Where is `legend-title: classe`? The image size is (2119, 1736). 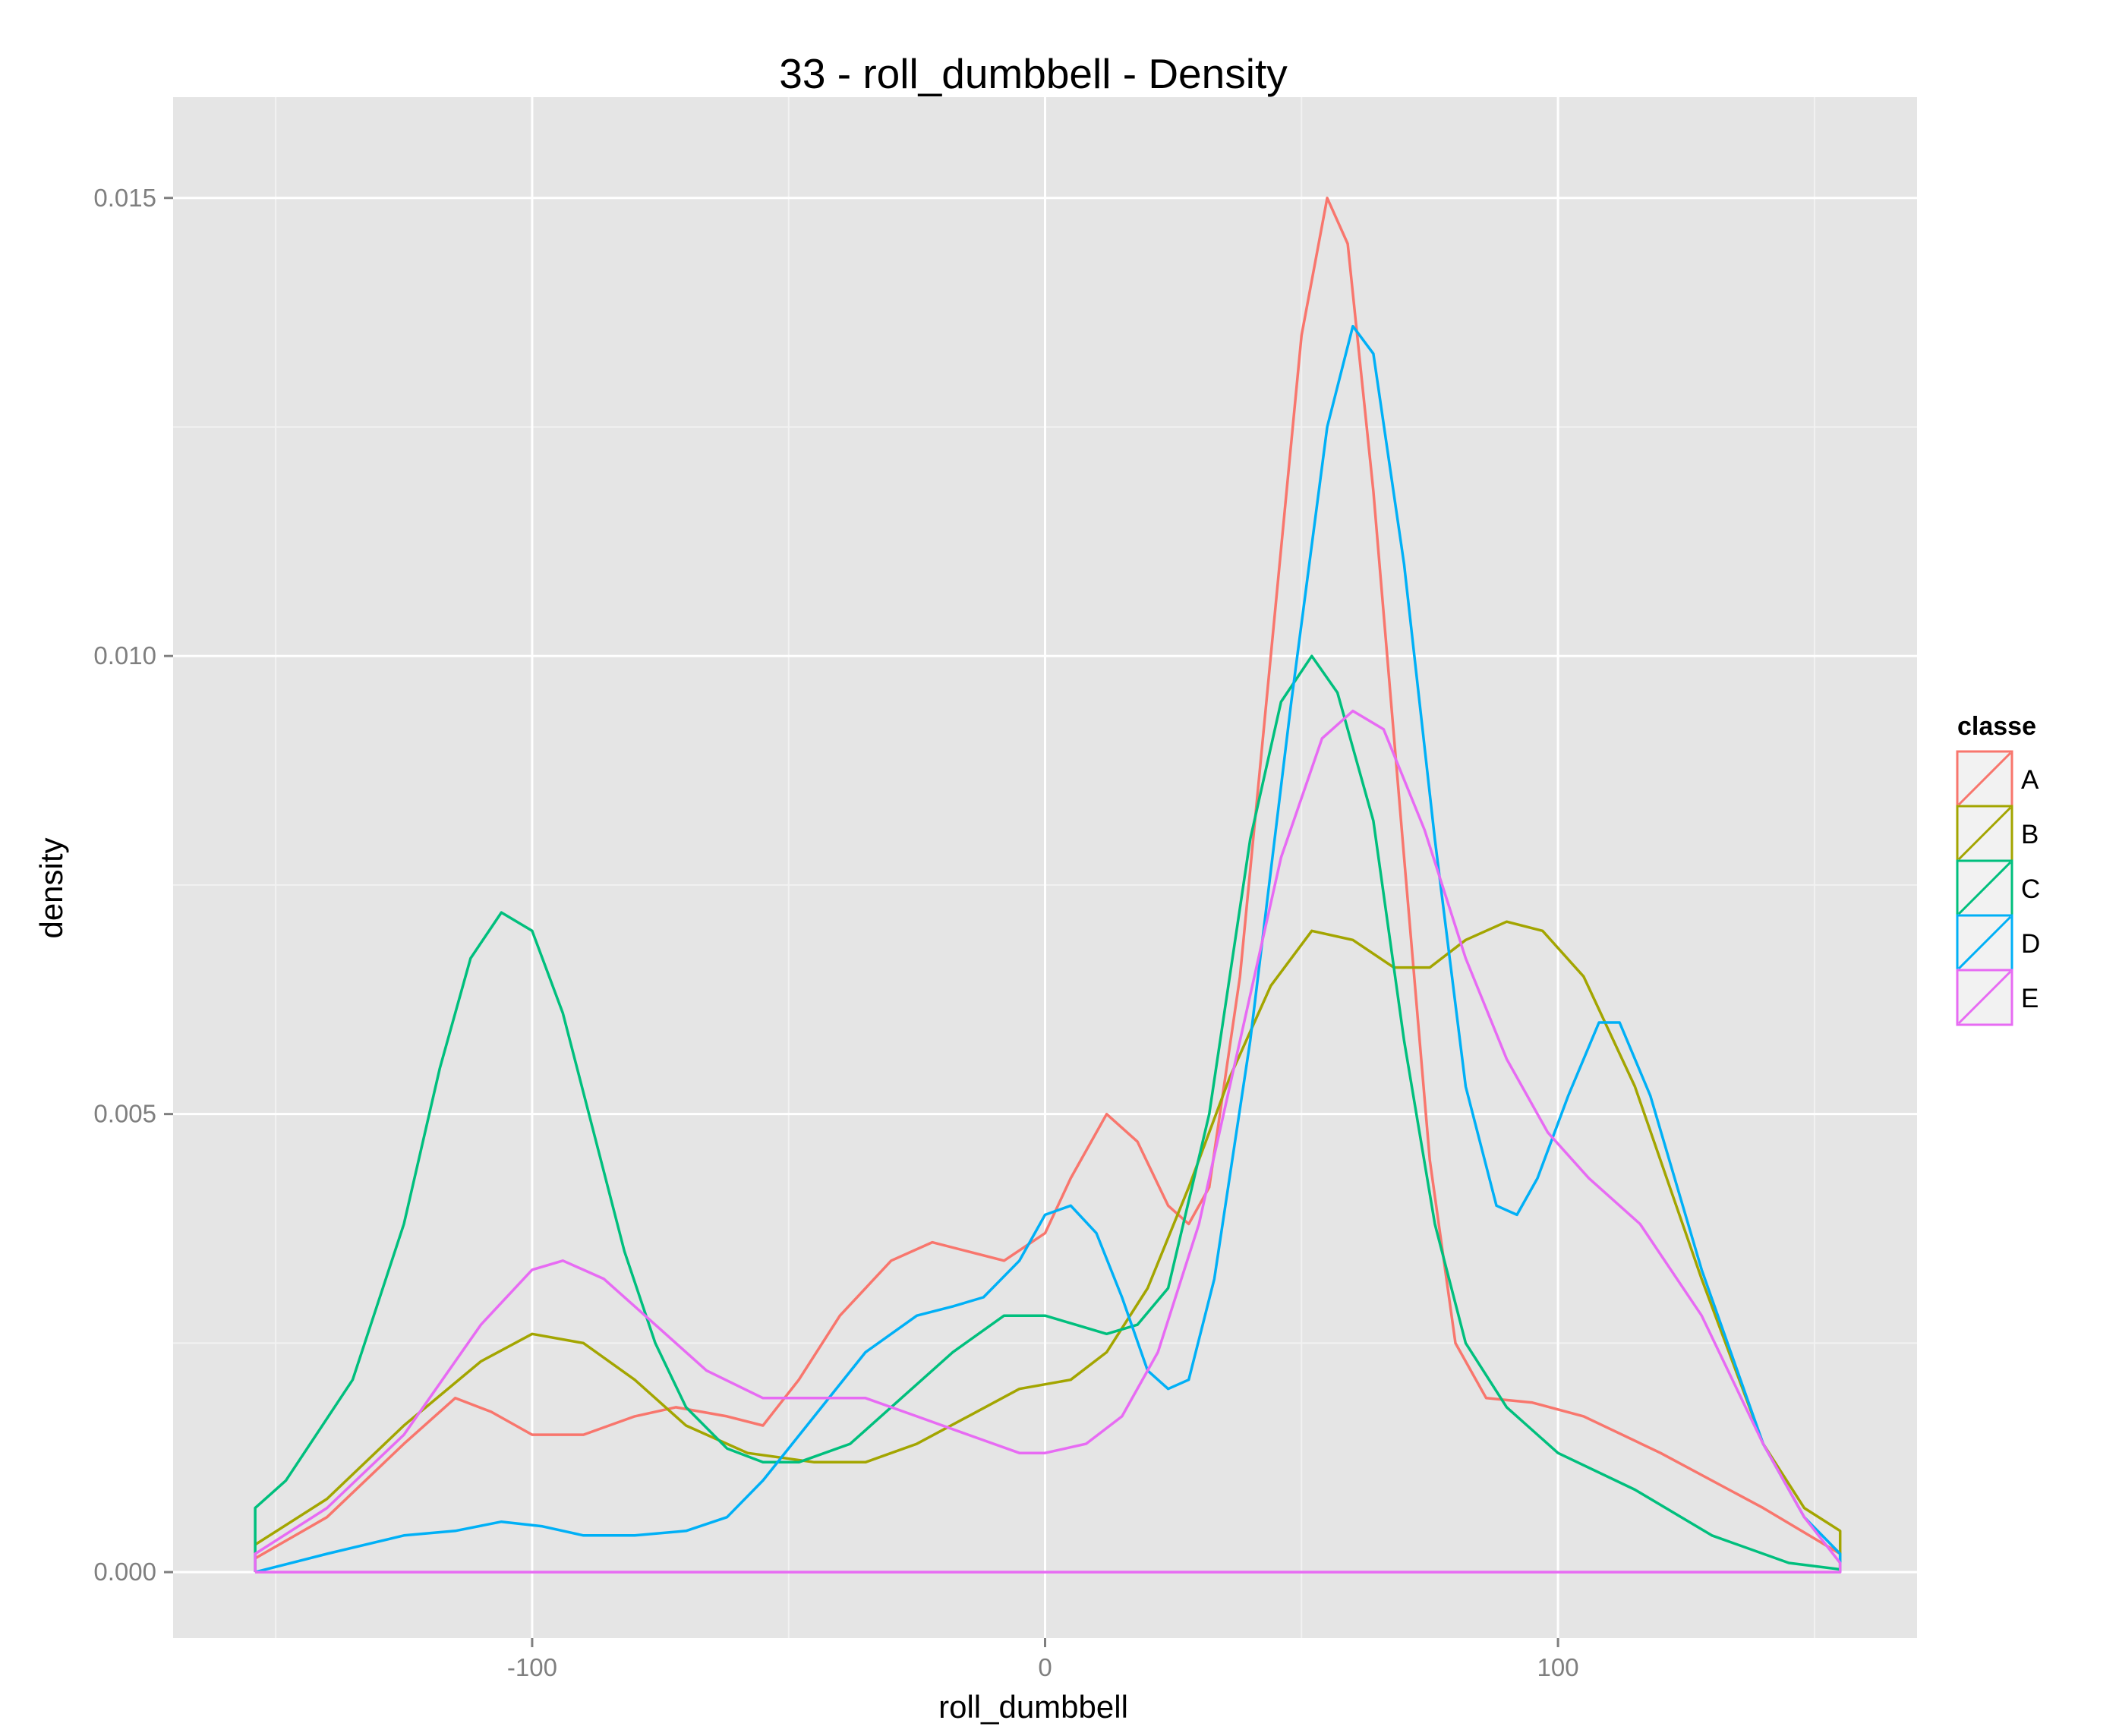 legend-title: classe is located at coordinates (1996, 727).